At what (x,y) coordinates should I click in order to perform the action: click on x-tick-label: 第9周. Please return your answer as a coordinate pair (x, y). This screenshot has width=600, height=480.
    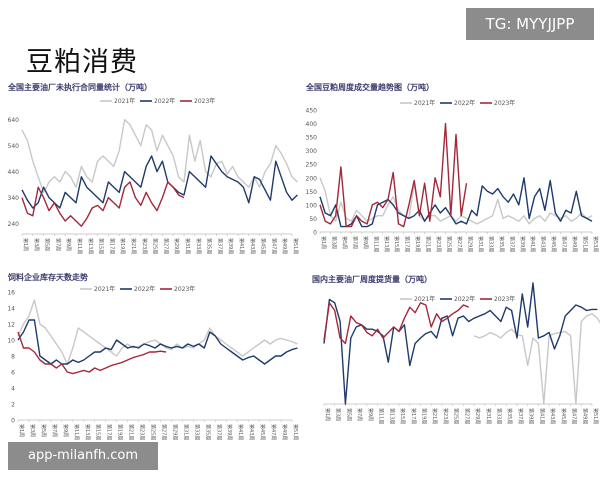
    Looking at the image, I should click on (65, 430).